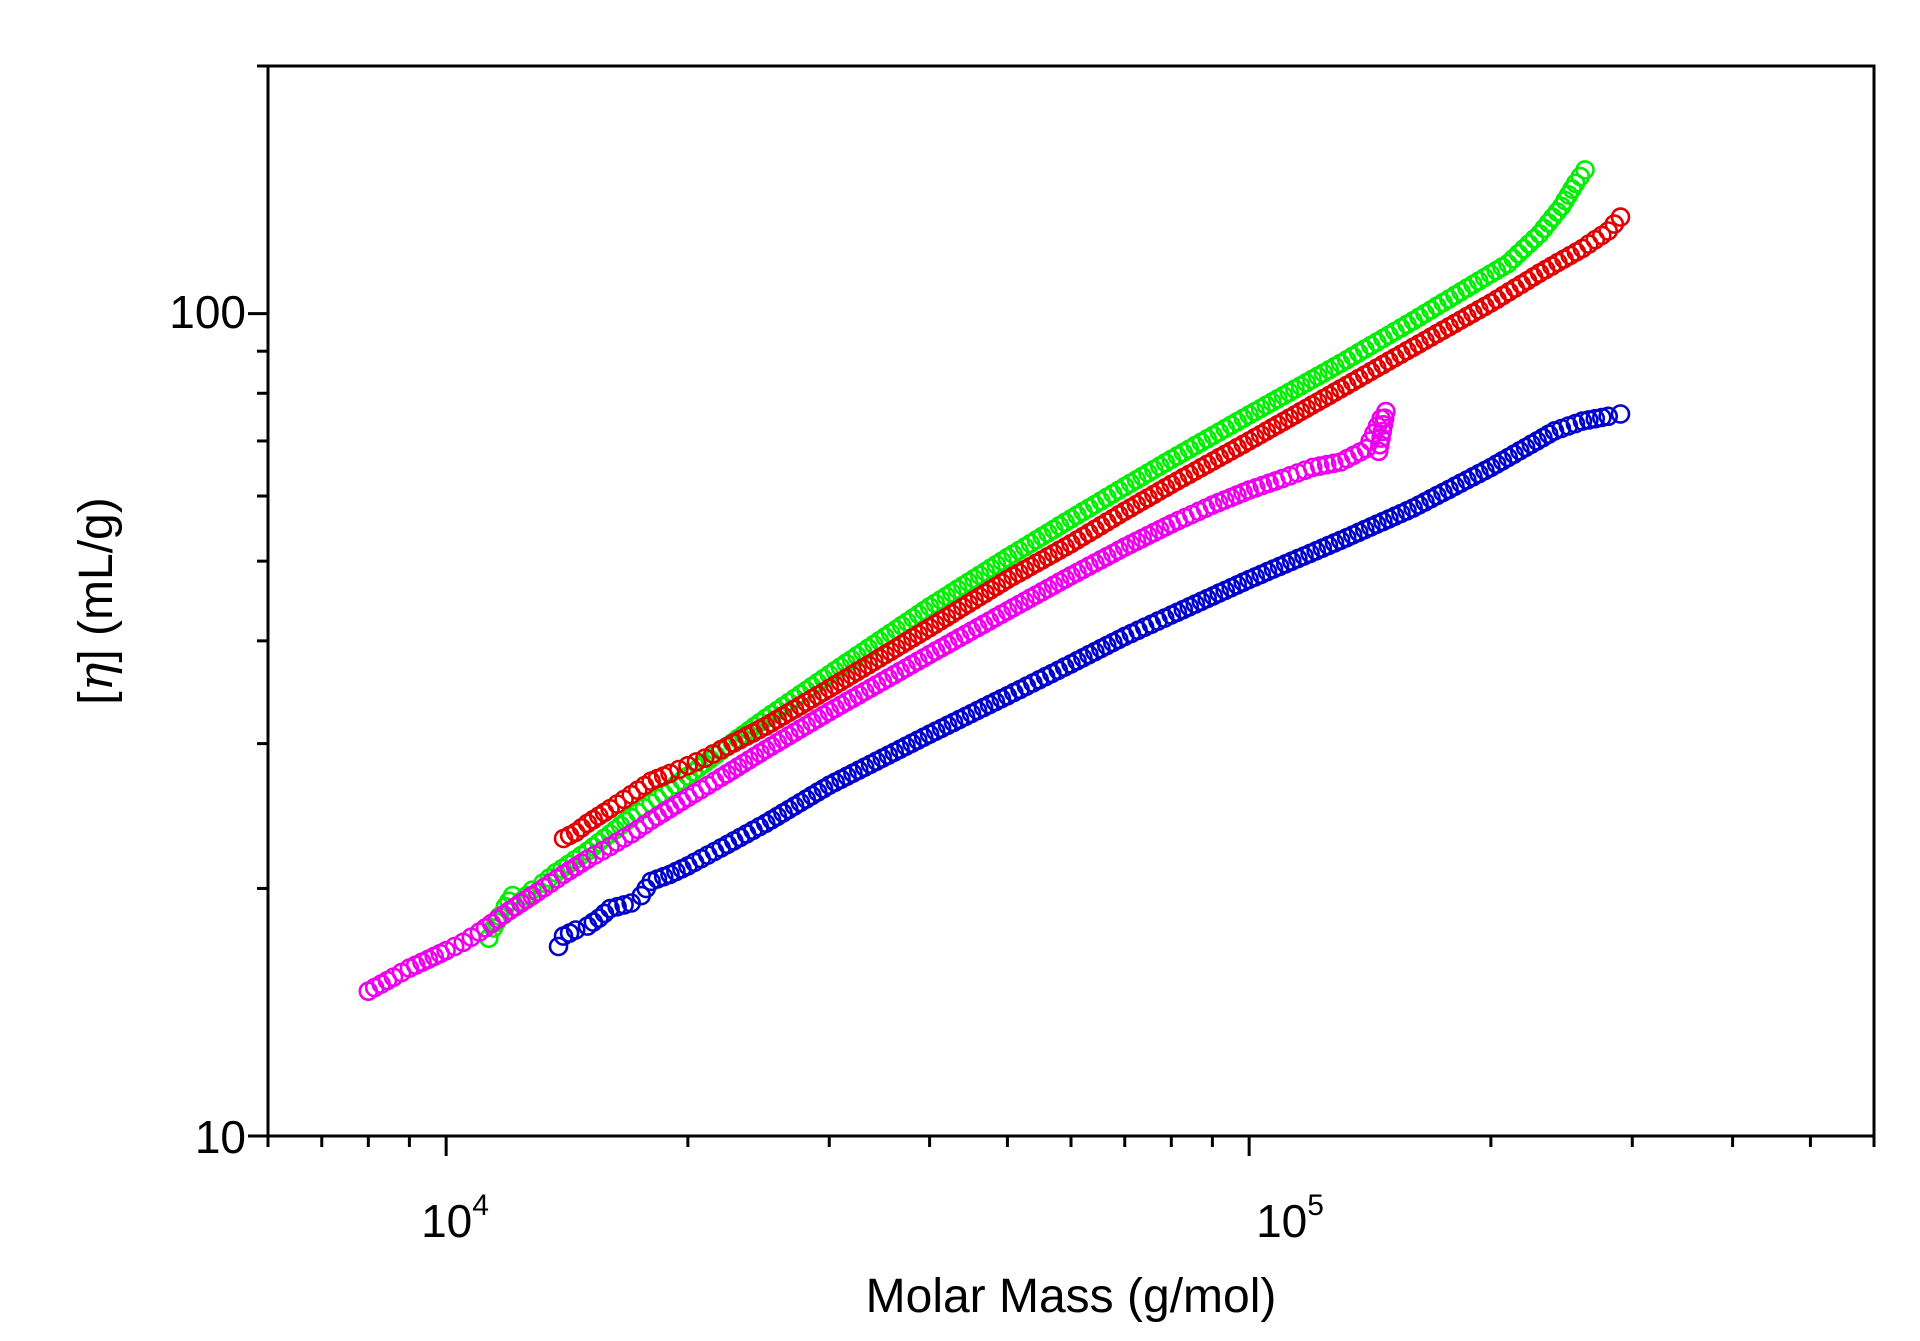  Describe the element at coordinates (220, 1137) in the screenshot. I see `y-tick-label-10: 10` at that location.